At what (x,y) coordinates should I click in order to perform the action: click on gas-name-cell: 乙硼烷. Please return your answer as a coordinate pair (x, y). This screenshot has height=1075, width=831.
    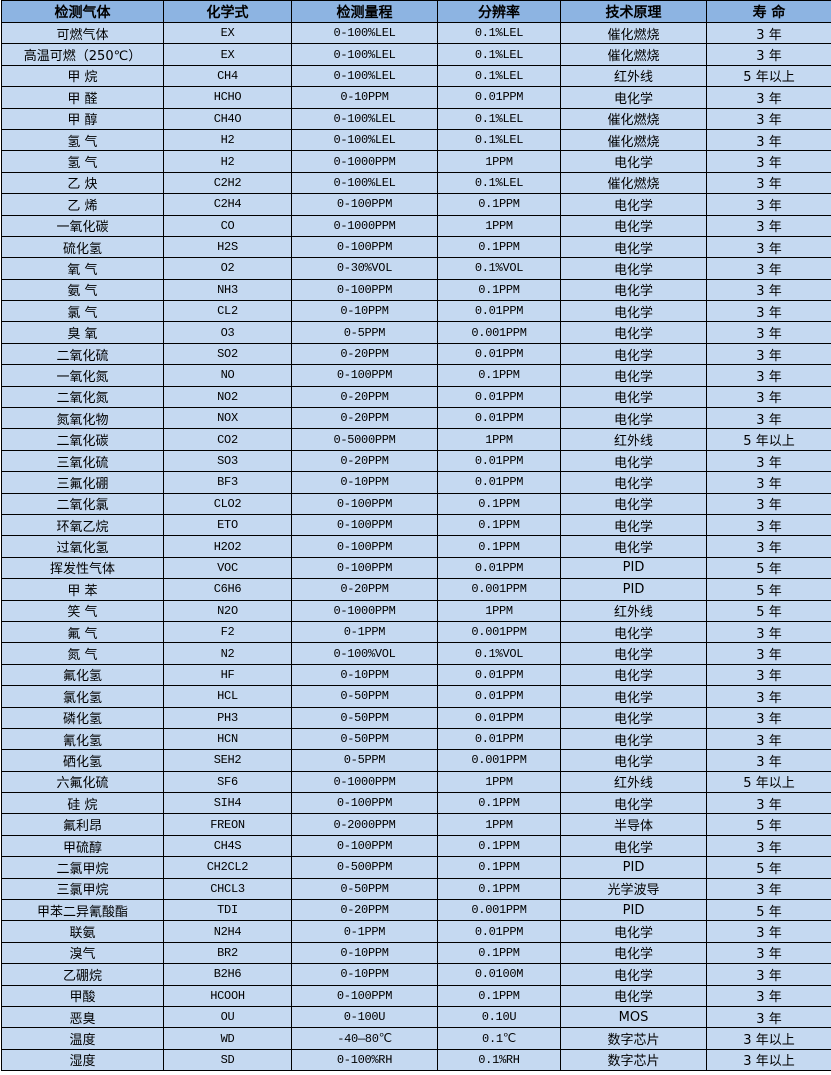
    Looking at the image, I should click on (82, 974).